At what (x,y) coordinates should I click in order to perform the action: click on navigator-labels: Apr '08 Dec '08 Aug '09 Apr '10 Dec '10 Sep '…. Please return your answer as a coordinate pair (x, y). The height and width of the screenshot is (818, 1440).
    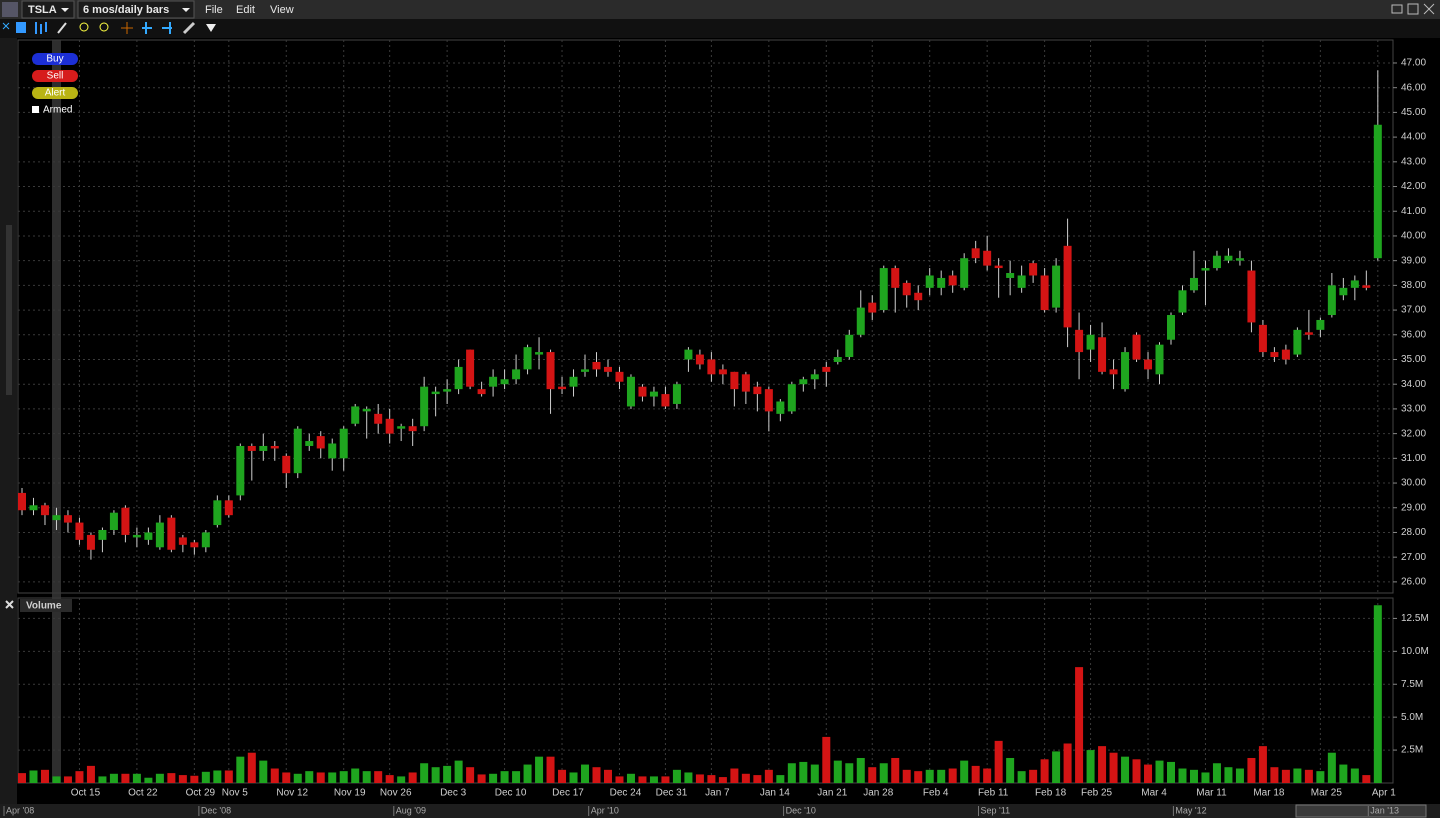
    Looking at the image, I should click on (701, 810).